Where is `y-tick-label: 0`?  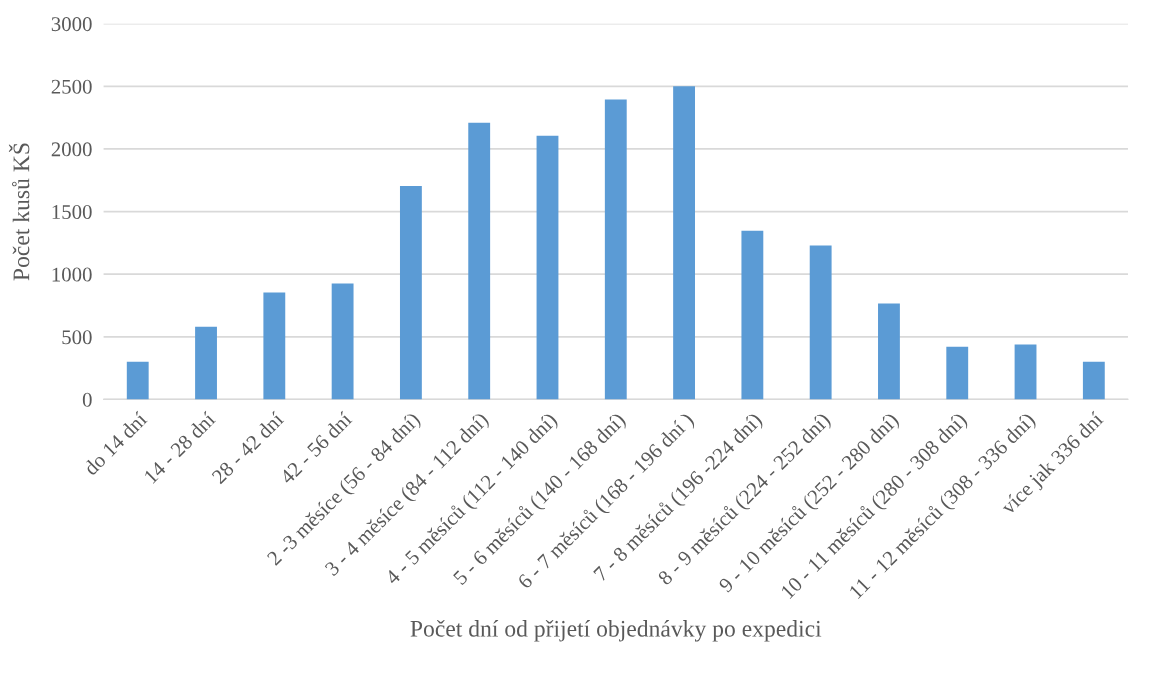 y-tick-label: 0 is located at coordinates (87, 399).